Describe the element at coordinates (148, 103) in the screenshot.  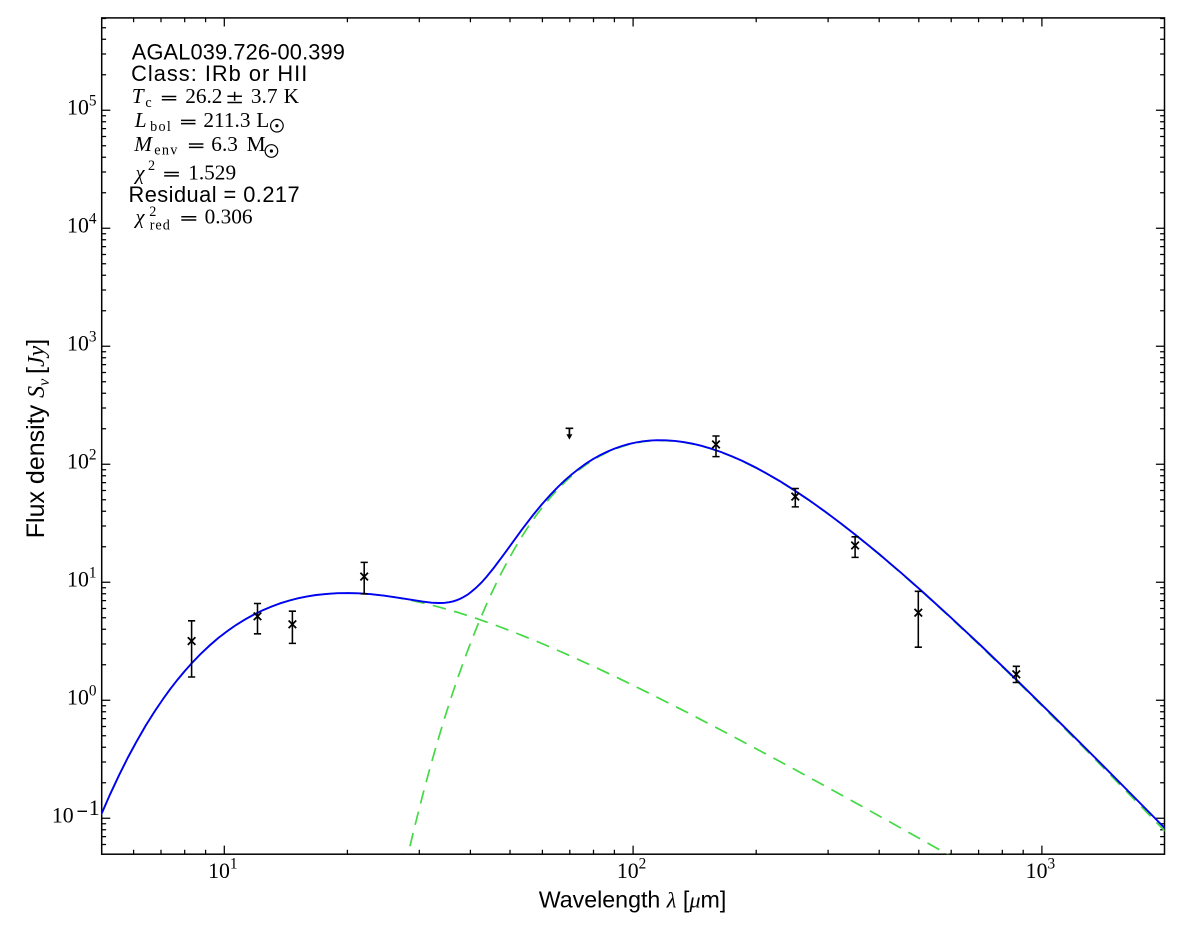
I see `svg-text: c` at that location.